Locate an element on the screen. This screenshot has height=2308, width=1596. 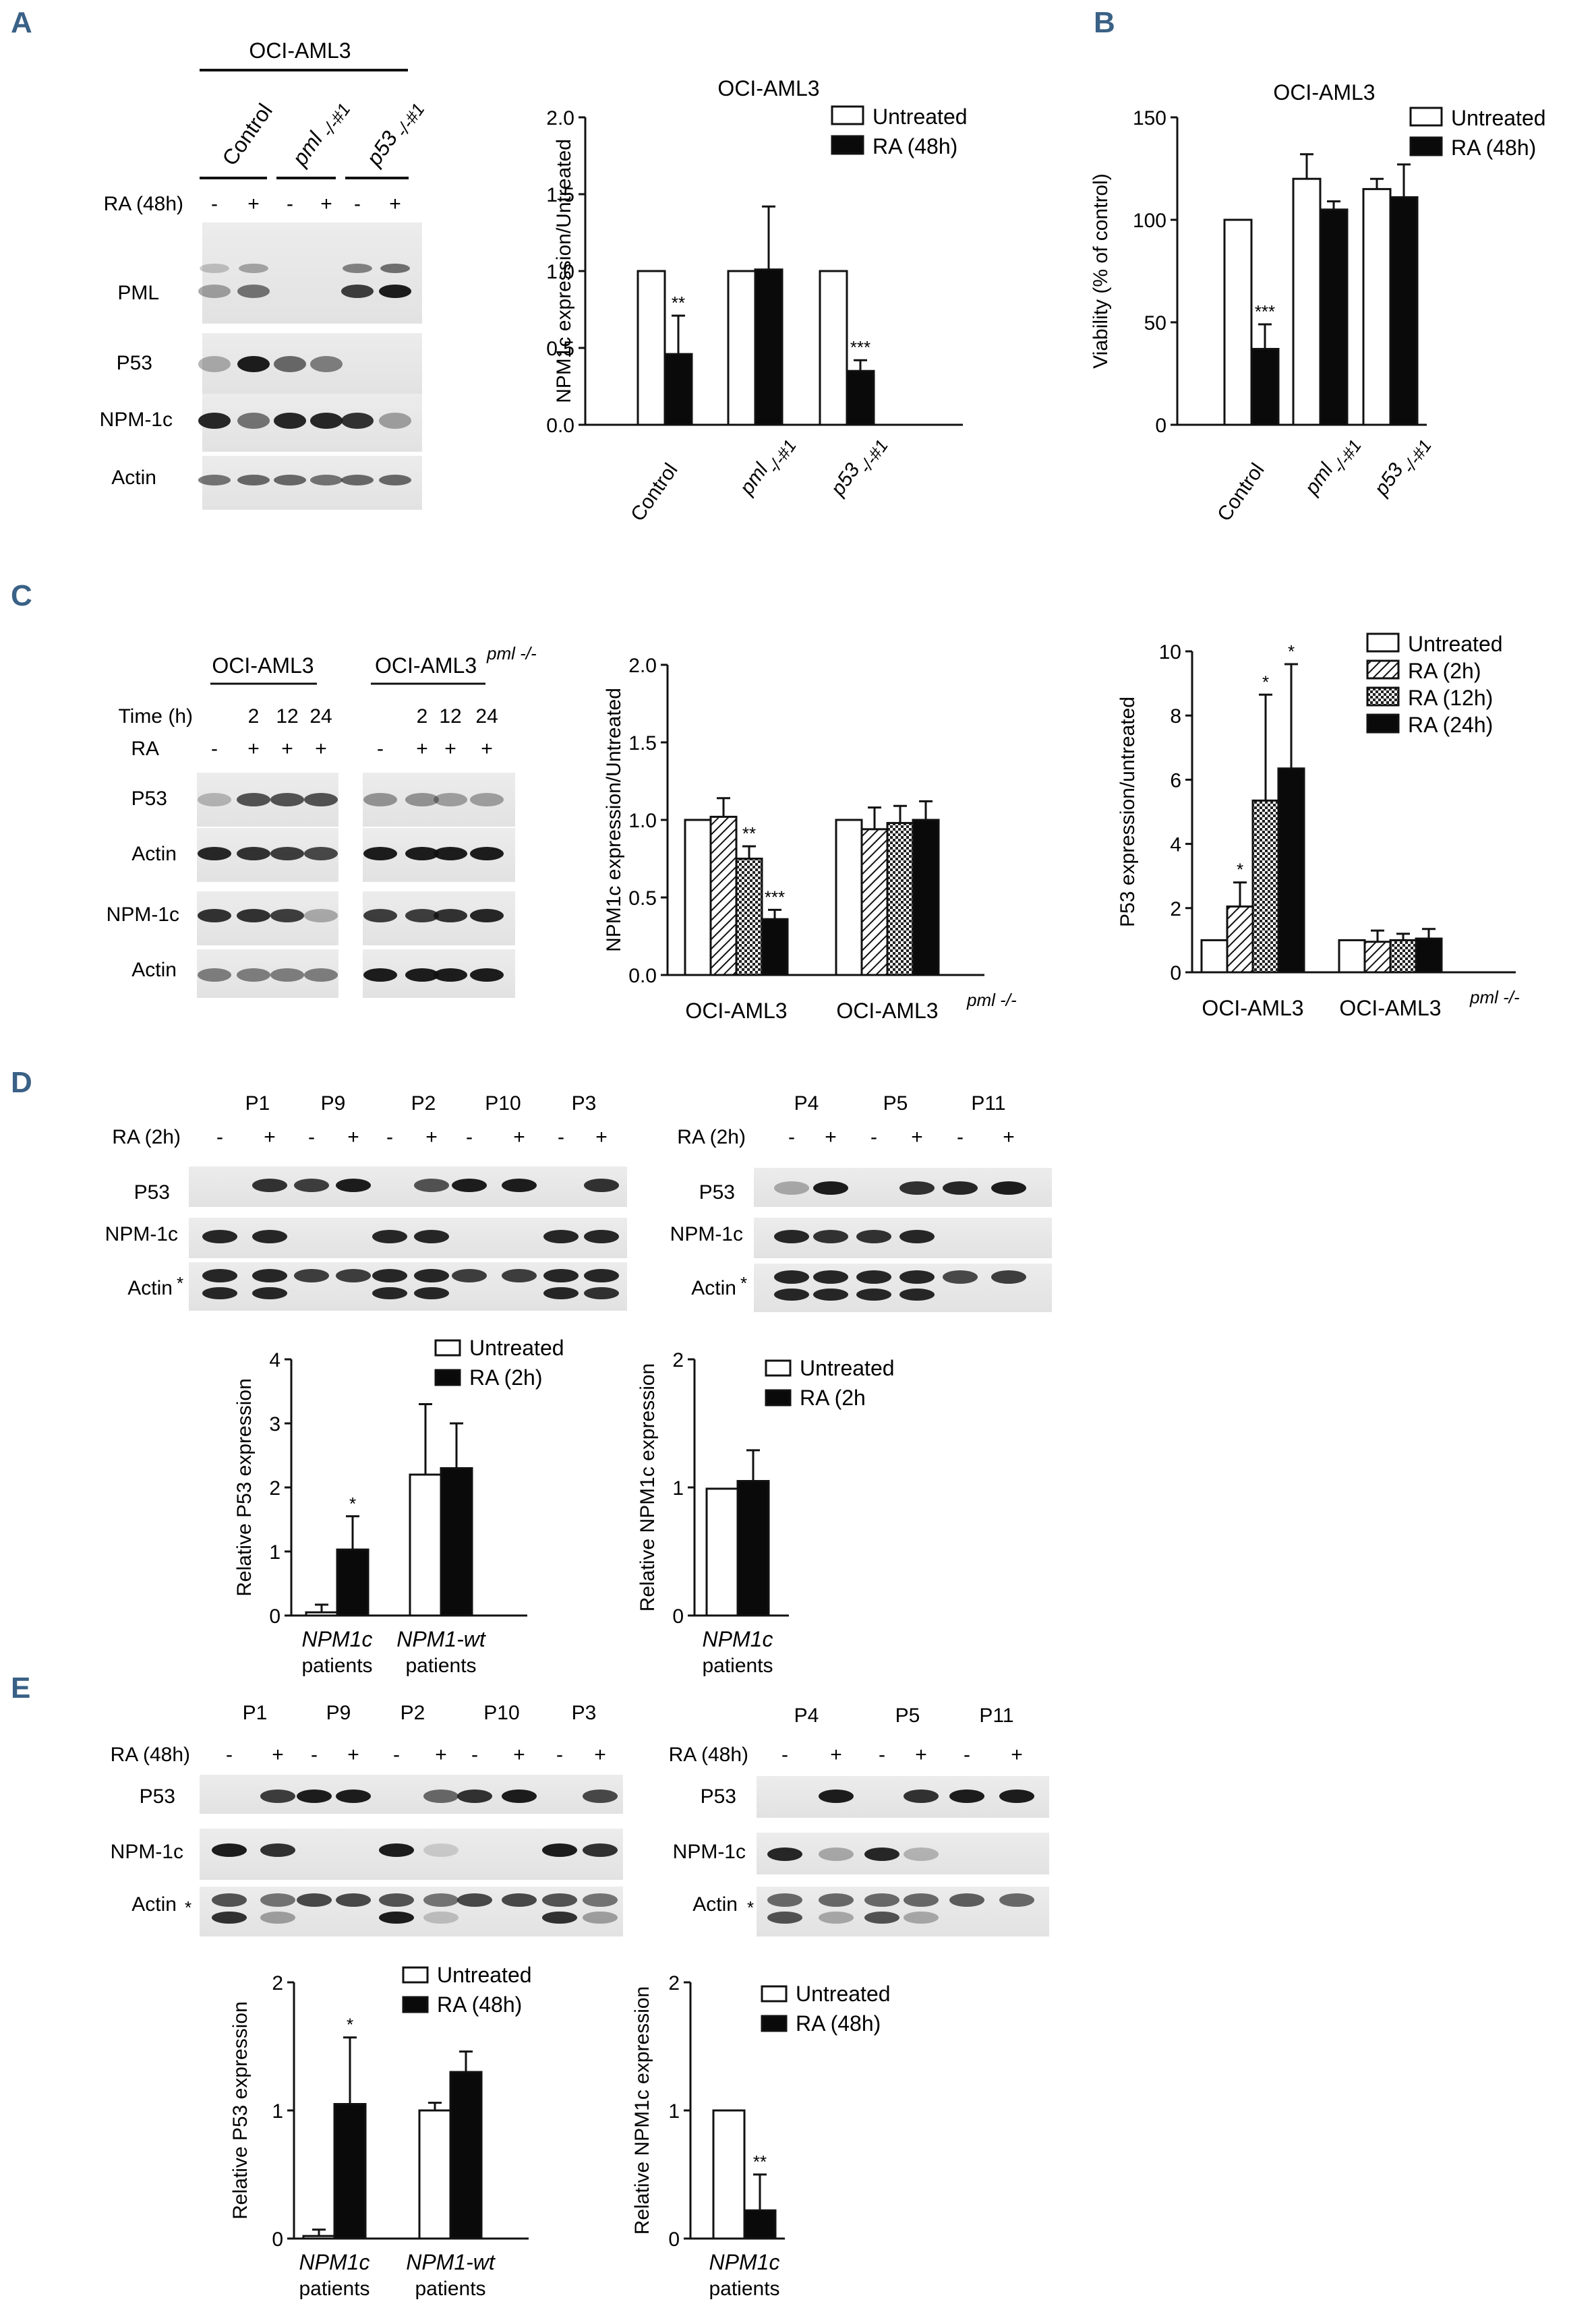
blot-c-sign: - is located at coordinates (214, 749).